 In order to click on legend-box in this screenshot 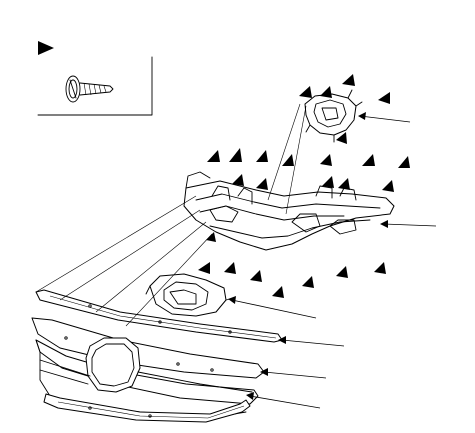, I will do `click(95, 78)`.